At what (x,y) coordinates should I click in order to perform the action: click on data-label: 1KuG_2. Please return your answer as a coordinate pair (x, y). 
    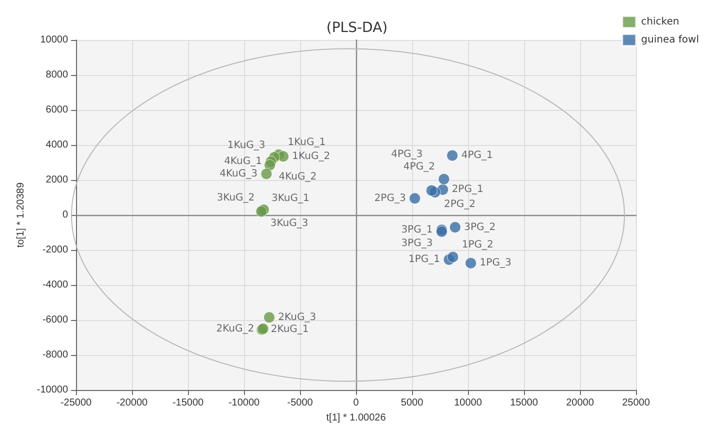
    Looking at the image, I should click on (311, 156).